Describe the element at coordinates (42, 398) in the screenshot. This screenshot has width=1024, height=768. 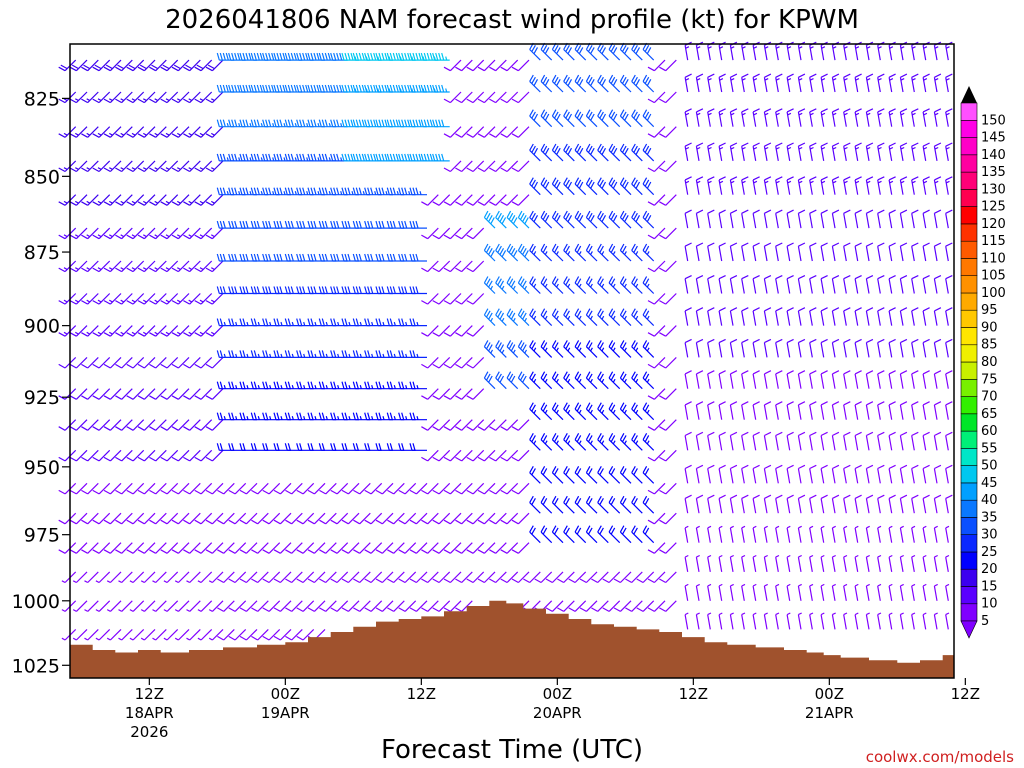
I see `y-tick-label: 925` at that location.